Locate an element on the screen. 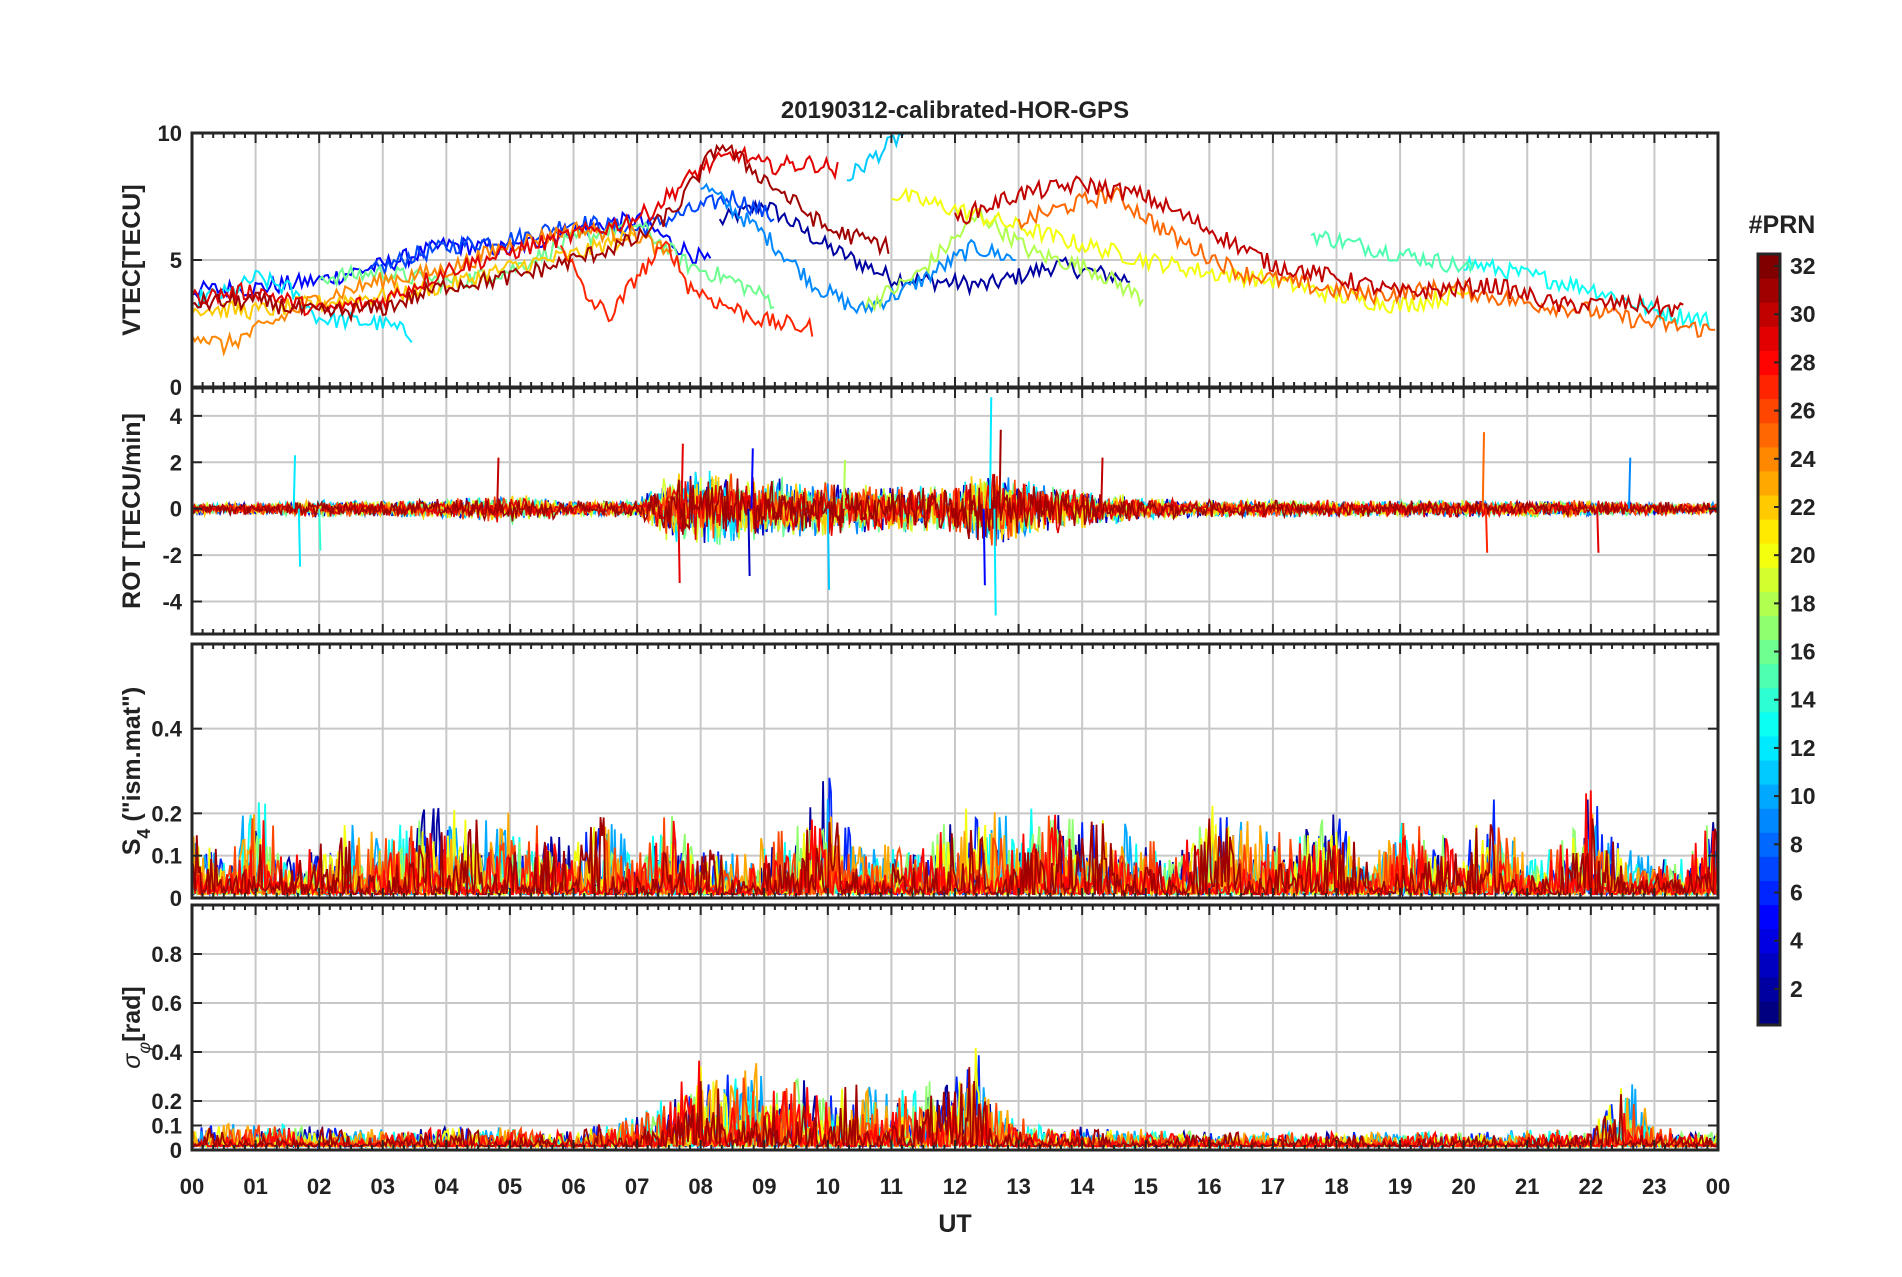 Image resolution: width=1902 pixels, height=1277 pixels. x-tick-label: 16 is located at coordinates (1209, 1186).